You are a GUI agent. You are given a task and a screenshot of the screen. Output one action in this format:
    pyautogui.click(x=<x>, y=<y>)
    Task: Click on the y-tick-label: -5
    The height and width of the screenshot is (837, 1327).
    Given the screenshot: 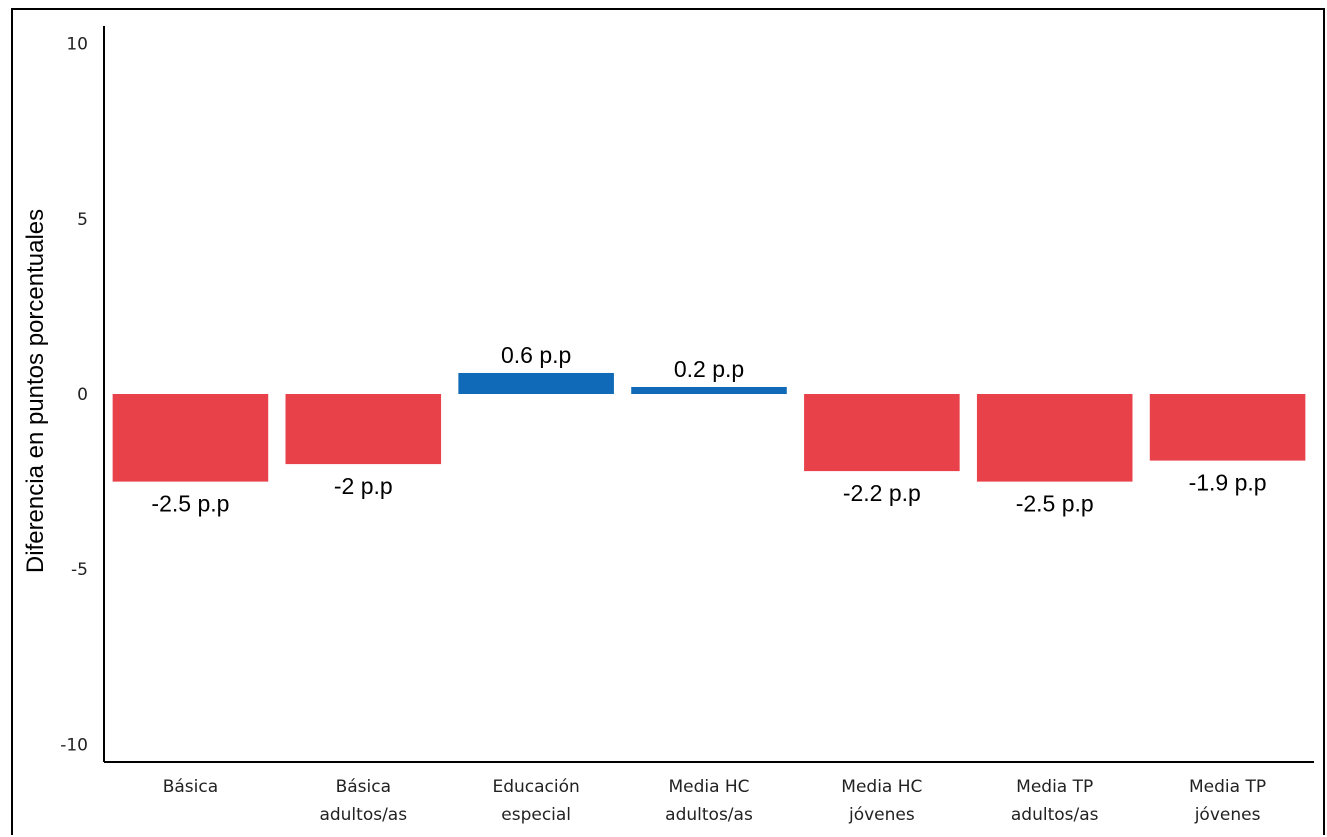 What is the action you would take?
    pyautogui.click(x=79, y=570)
    